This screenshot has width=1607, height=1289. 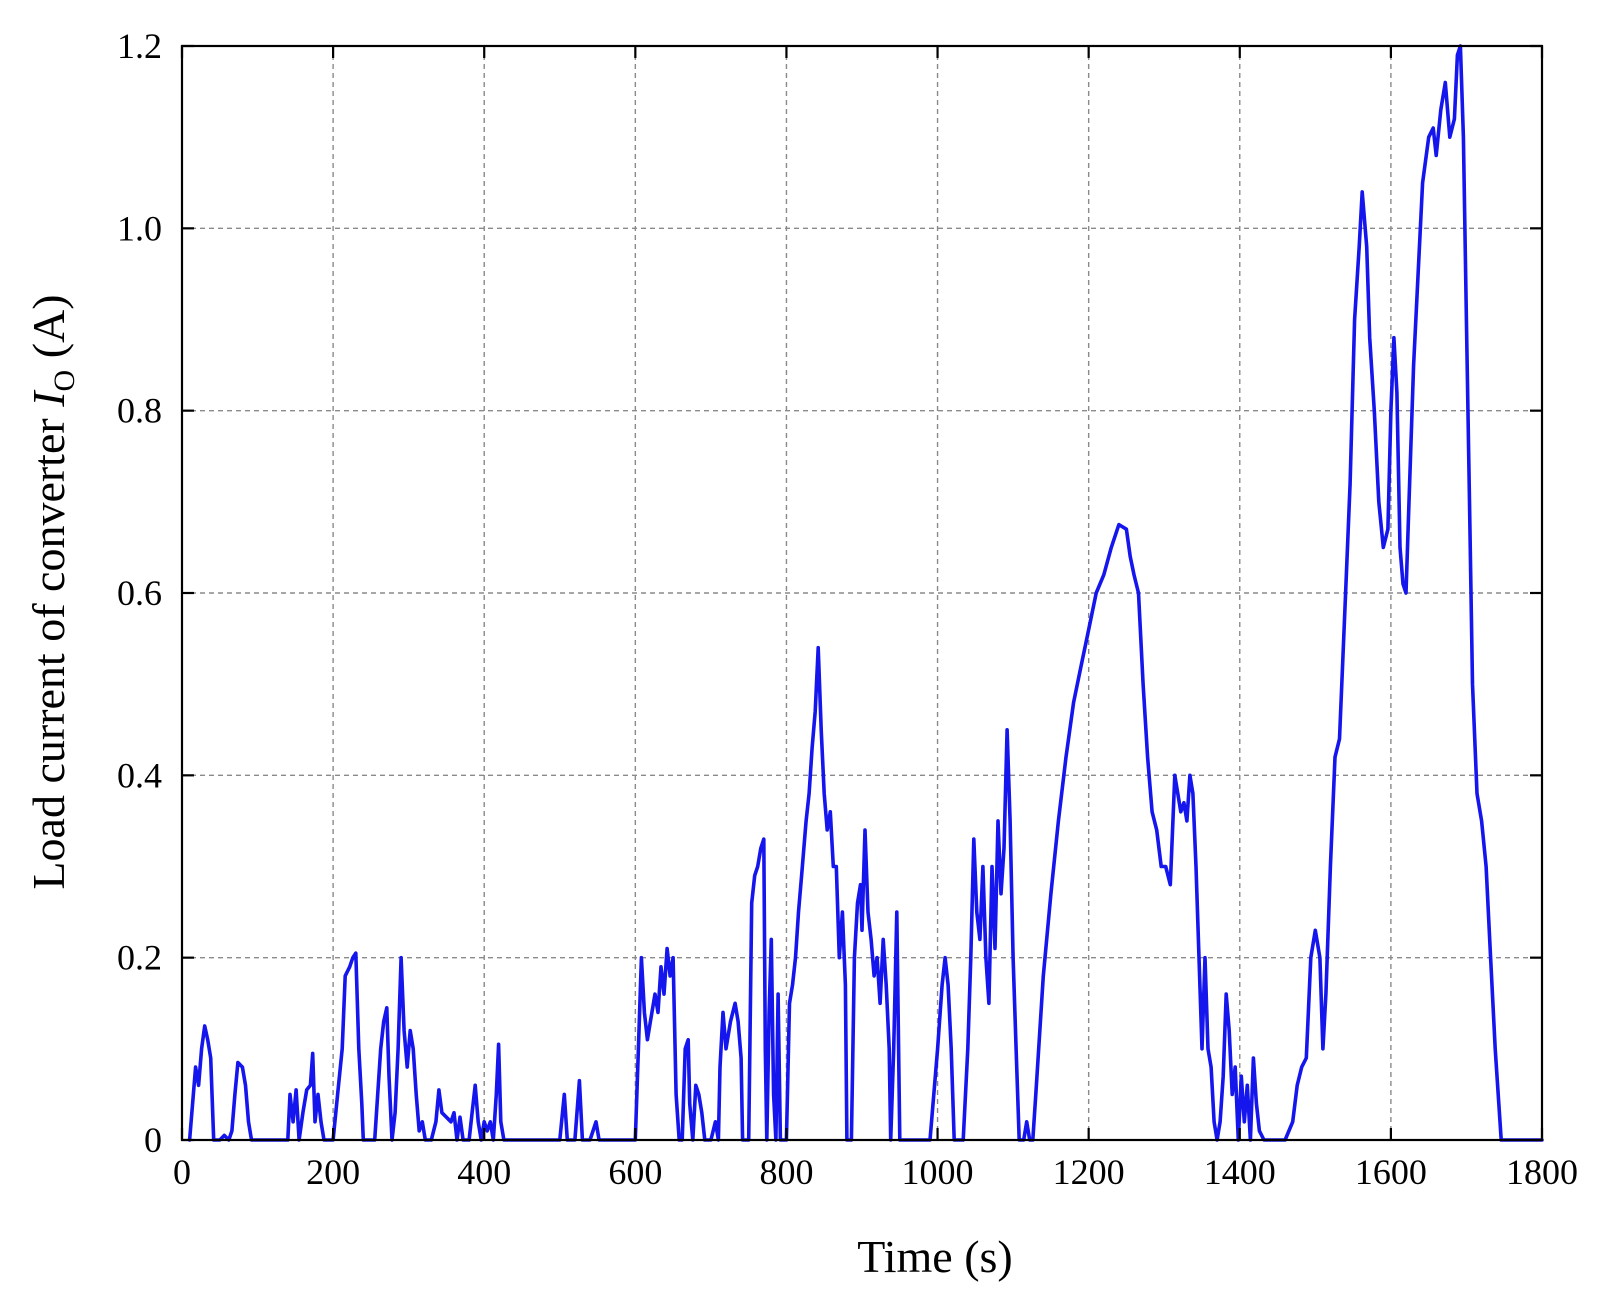 I want to click on y-axis-title-symbol: I, so click(x=48, y=398).